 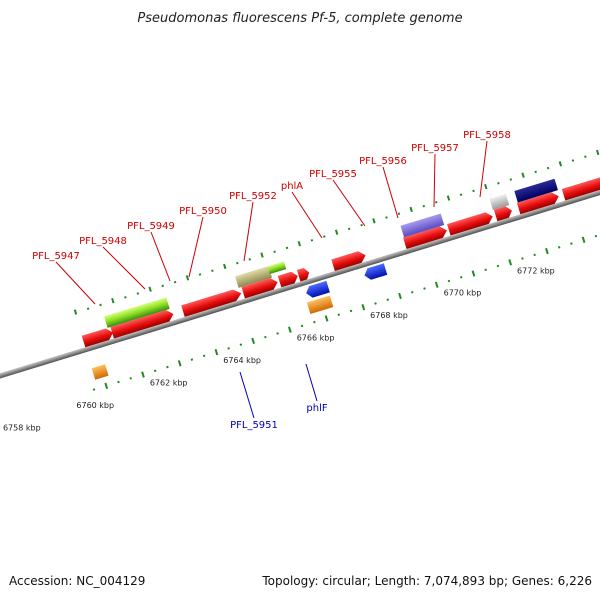 What do you see at coordinates (56, 256) in the screenshot?
I see `gene-label: PFL_5947` at bounding box center [56, 256].